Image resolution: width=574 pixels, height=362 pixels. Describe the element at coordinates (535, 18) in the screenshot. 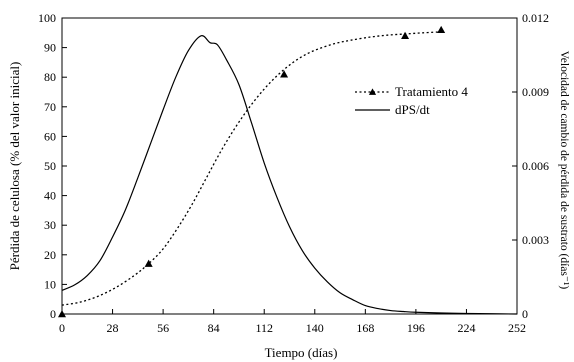

I see `y-right-tick-label: 0.012` at that location.